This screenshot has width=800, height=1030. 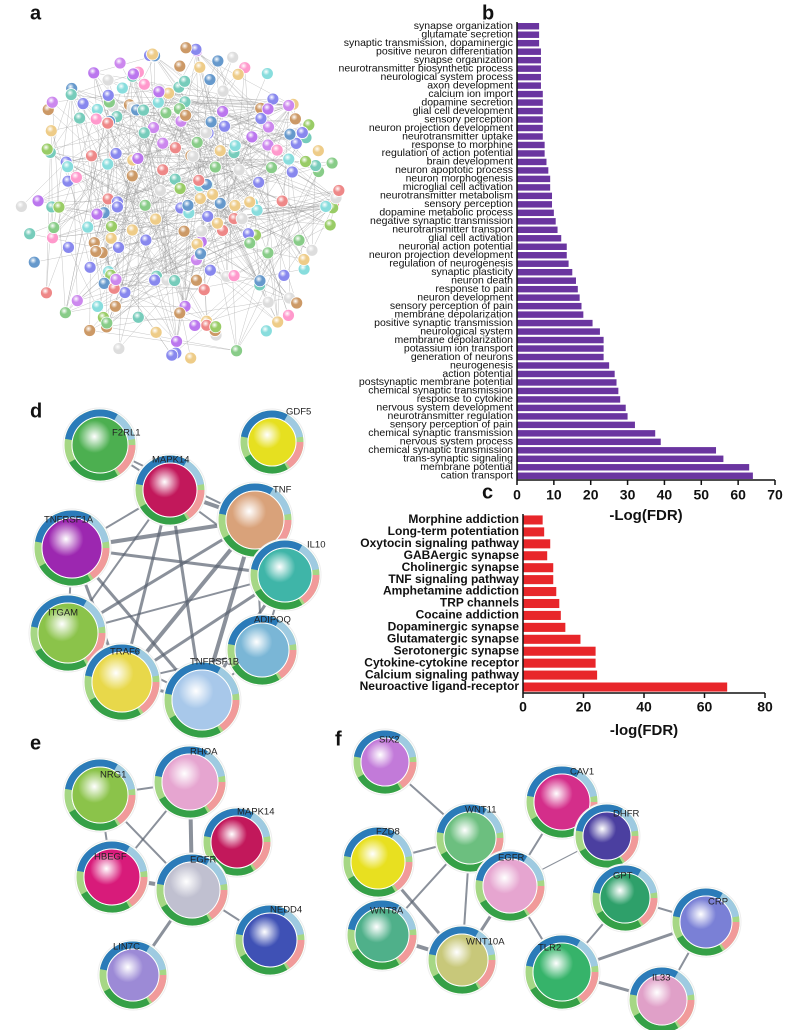 I want to click on category-label: neuron death, so click(x=482, y=280).